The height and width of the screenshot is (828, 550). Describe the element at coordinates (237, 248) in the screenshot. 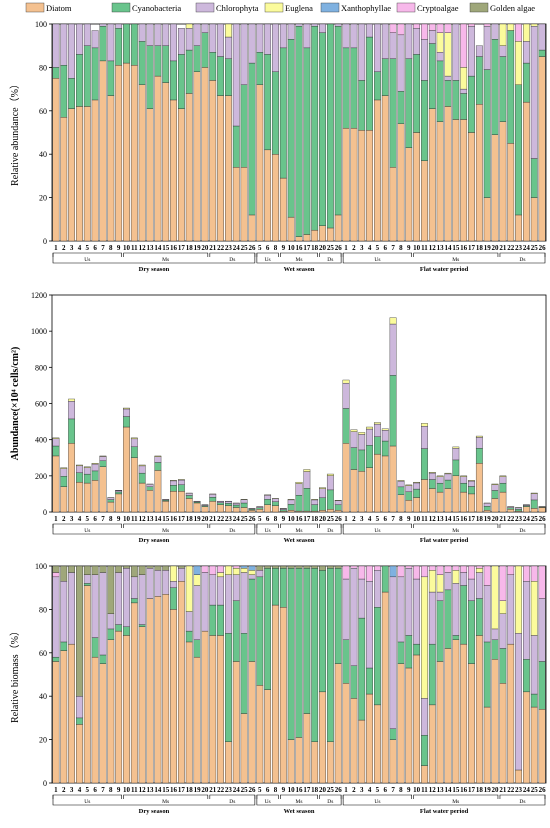

I see `x-tick-label: 24` at that location.